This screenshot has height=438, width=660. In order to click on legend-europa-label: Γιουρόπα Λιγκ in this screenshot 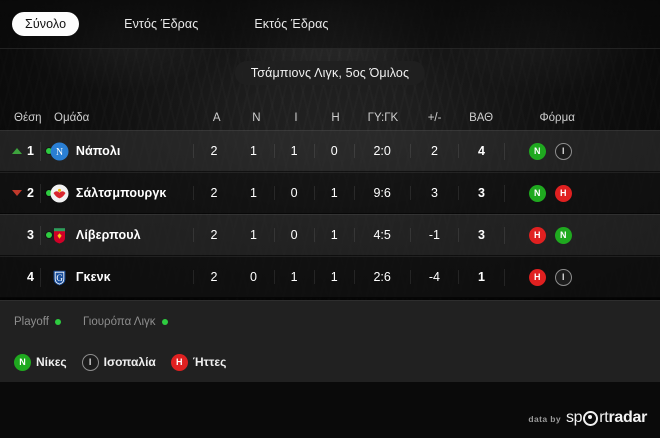, I will do `click(119, 321)`.